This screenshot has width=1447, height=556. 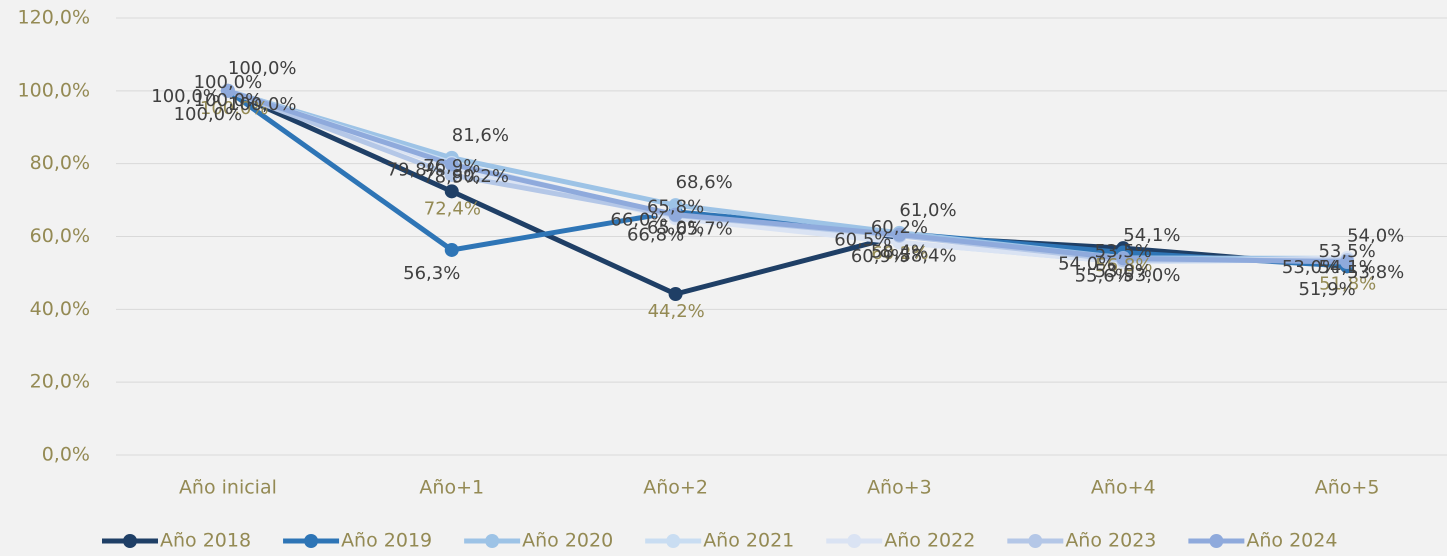 What do you see at coordinates (862, 240) in the screenshot?
I see `data-label: 60,5%` at bounding box center [862, 240].